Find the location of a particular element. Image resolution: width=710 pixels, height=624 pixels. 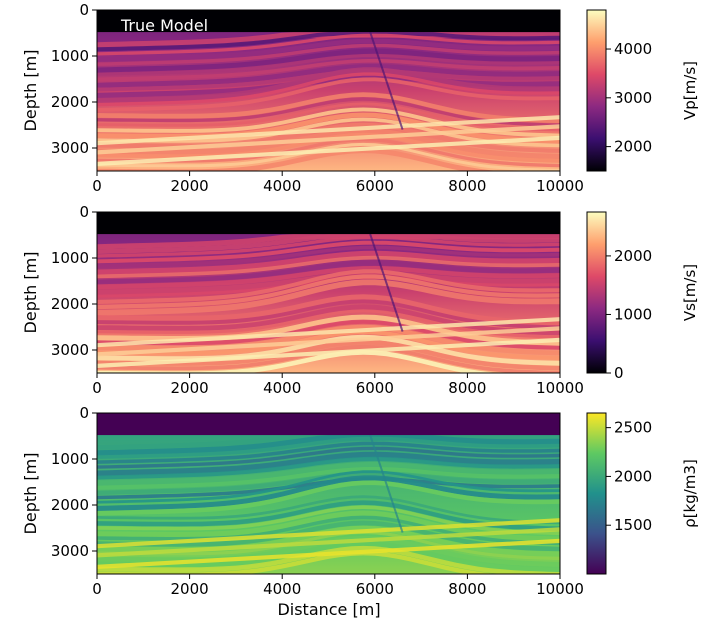

colorbar-tick-label: 1500 is located at coordinates (633, 525).